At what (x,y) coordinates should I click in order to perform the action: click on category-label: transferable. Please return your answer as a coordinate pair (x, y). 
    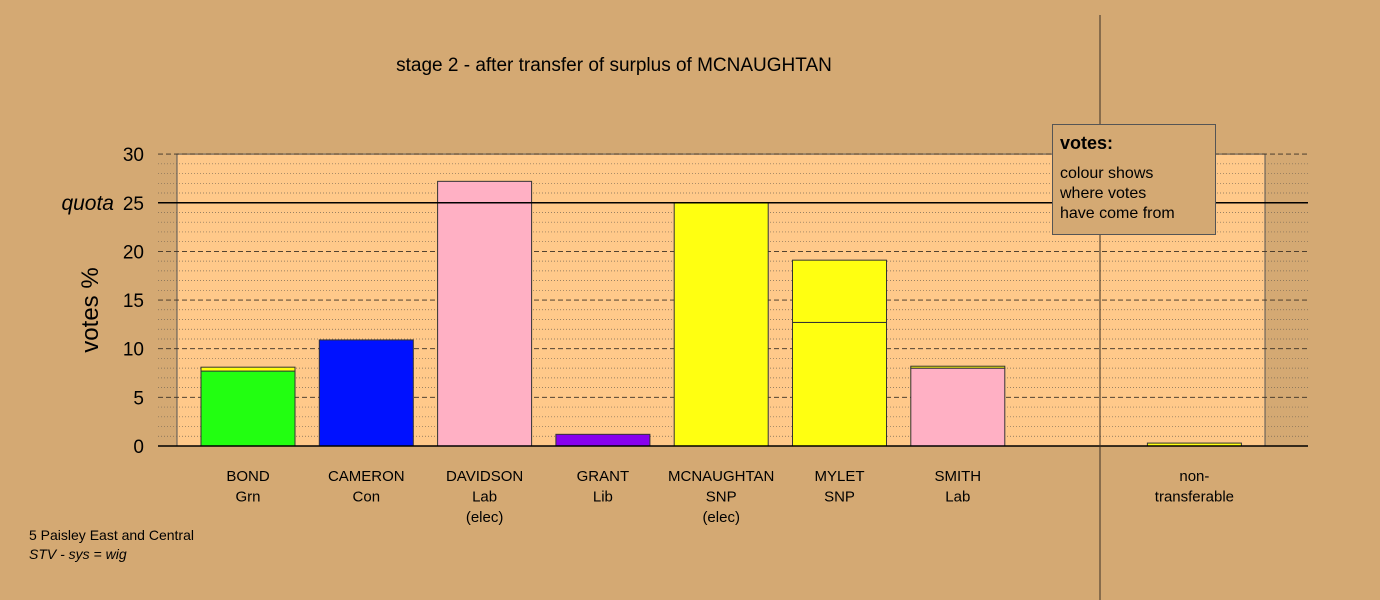
    Looking at the image, I should click on (1194, 497).